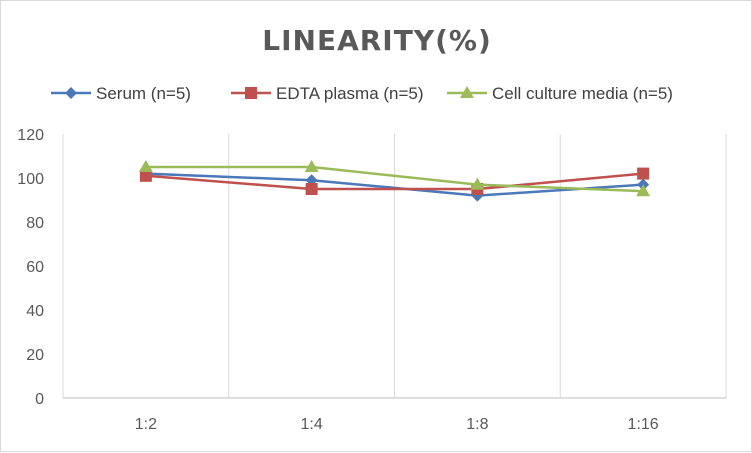  I want to click on legend-item-serum-n-5: Serum (n=5), so click(121, 93).